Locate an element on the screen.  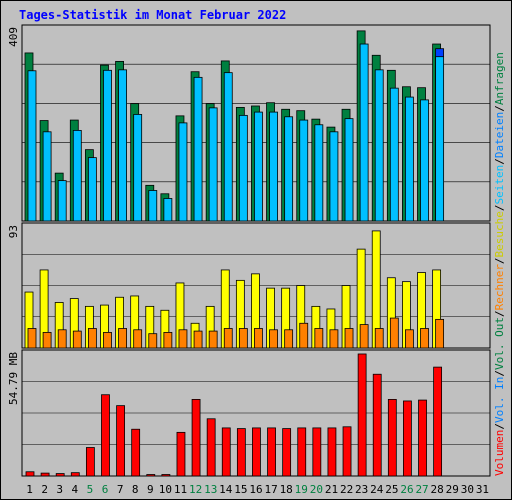
chart-title: Tages-Statistik im Monat Februar 2022 is located at coordinates (153, 15).